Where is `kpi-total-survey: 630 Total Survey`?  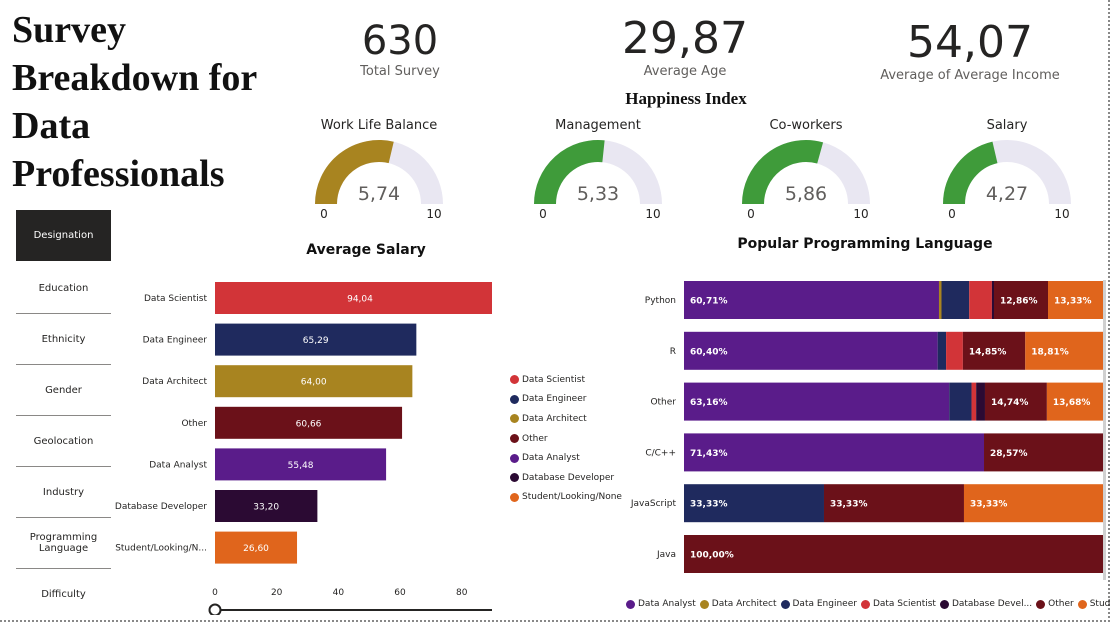 kpi-total-survey: 630 Total Survey is located at coordinates (400, 48).